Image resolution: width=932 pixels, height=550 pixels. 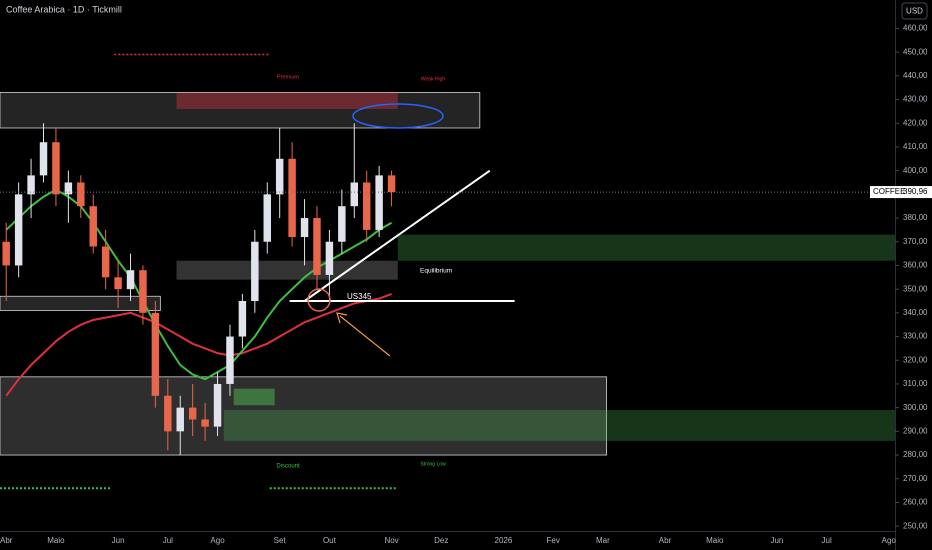 What do you see at coordinates (433, 79) in the screenshot?
I see `annotation: Weak High` at bounding box center [433, 79].